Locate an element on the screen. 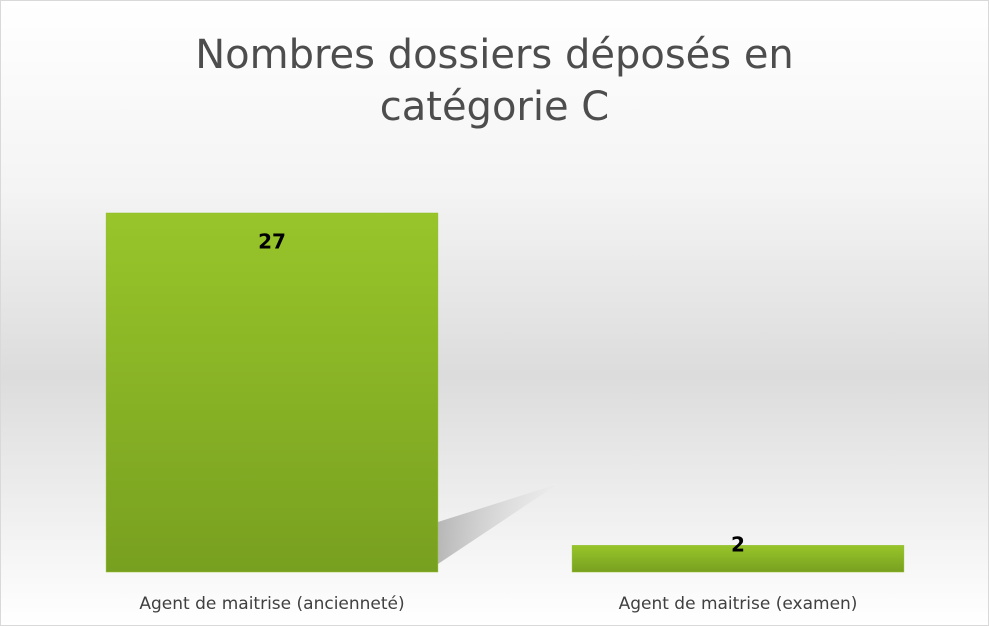 Image resolution: width=989 pixels, height=626 pixels. bar is located at coordinates (738, 559).